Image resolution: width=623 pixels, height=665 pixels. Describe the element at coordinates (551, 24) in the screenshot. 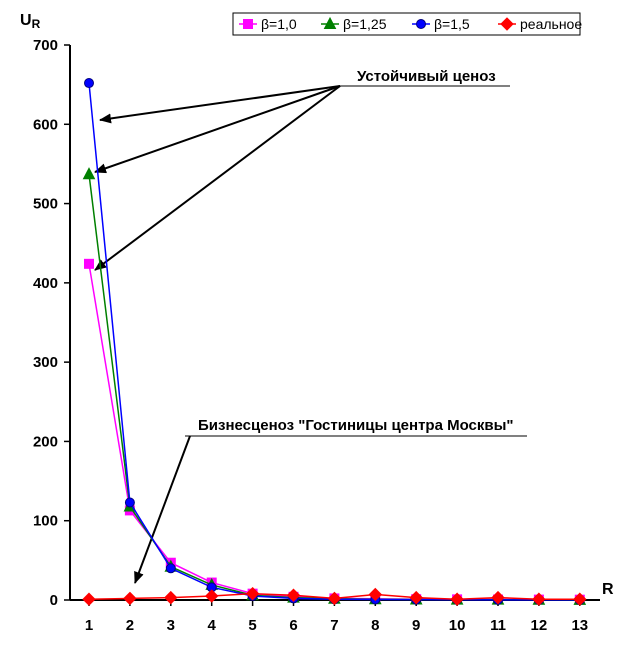

I see `legend-label: реальное` at that location.